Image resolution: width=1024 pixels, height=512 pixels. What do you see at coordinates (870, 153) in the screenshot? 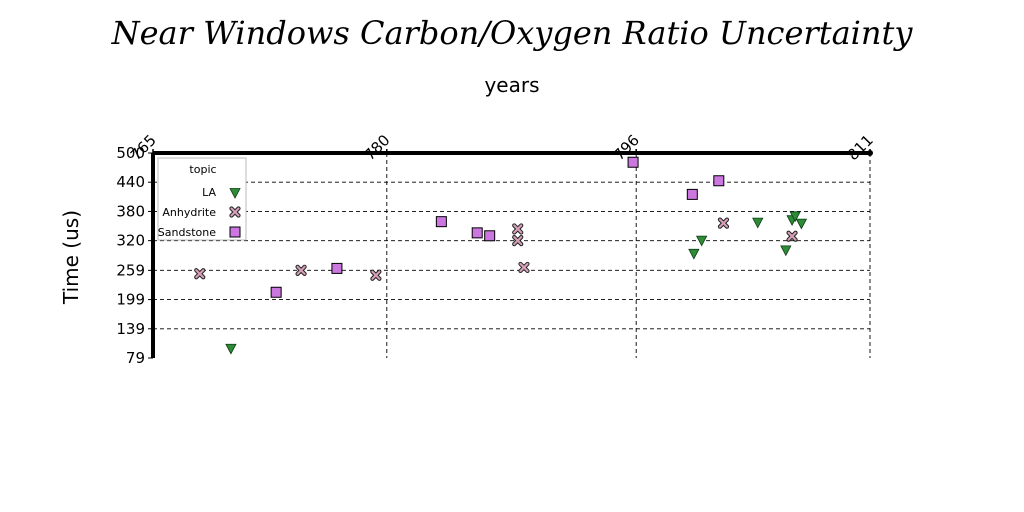
I see `axis-end-dot` at bounding box center [870, 153].